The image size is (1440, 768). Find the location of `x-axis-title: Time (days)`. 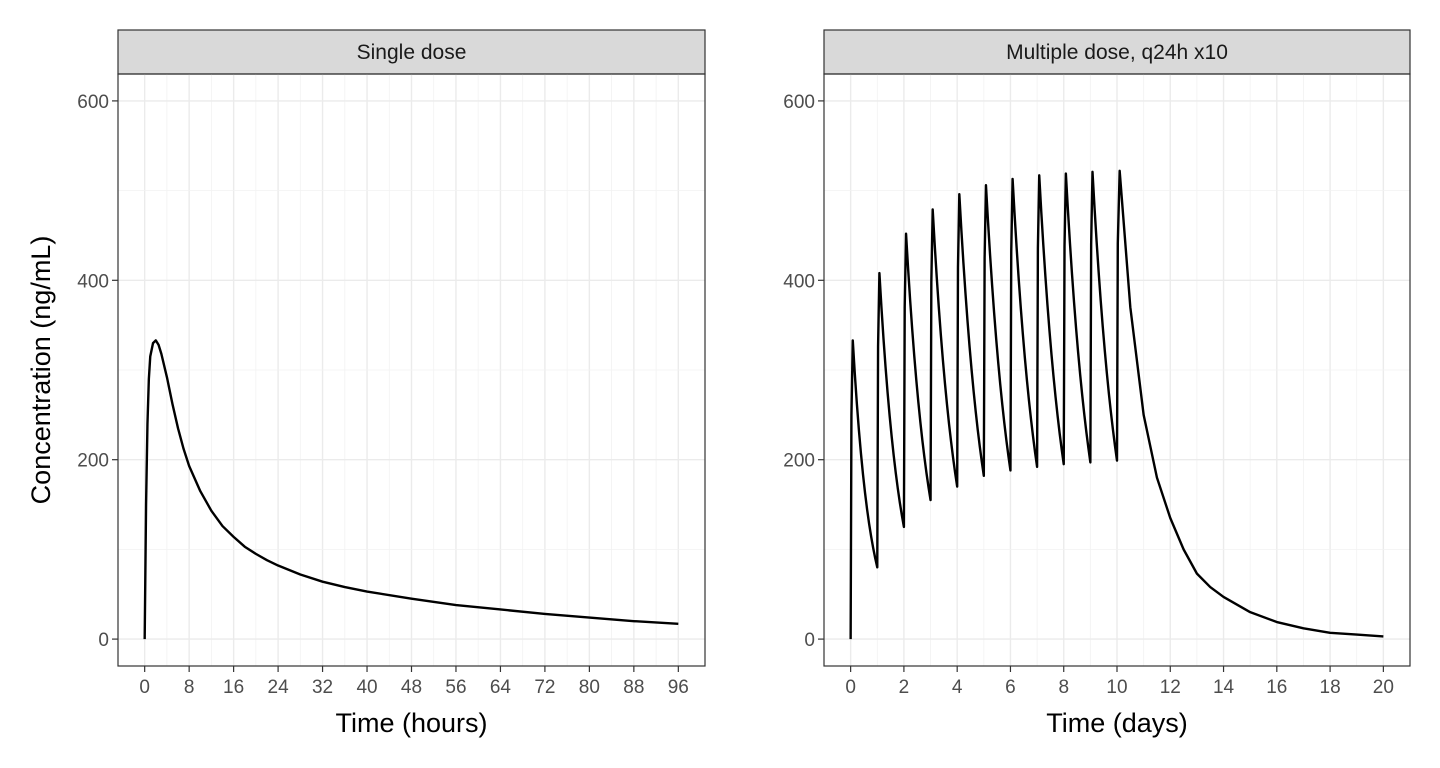

x-axis-title: Time (days) is located at coordinates (1117, 723).